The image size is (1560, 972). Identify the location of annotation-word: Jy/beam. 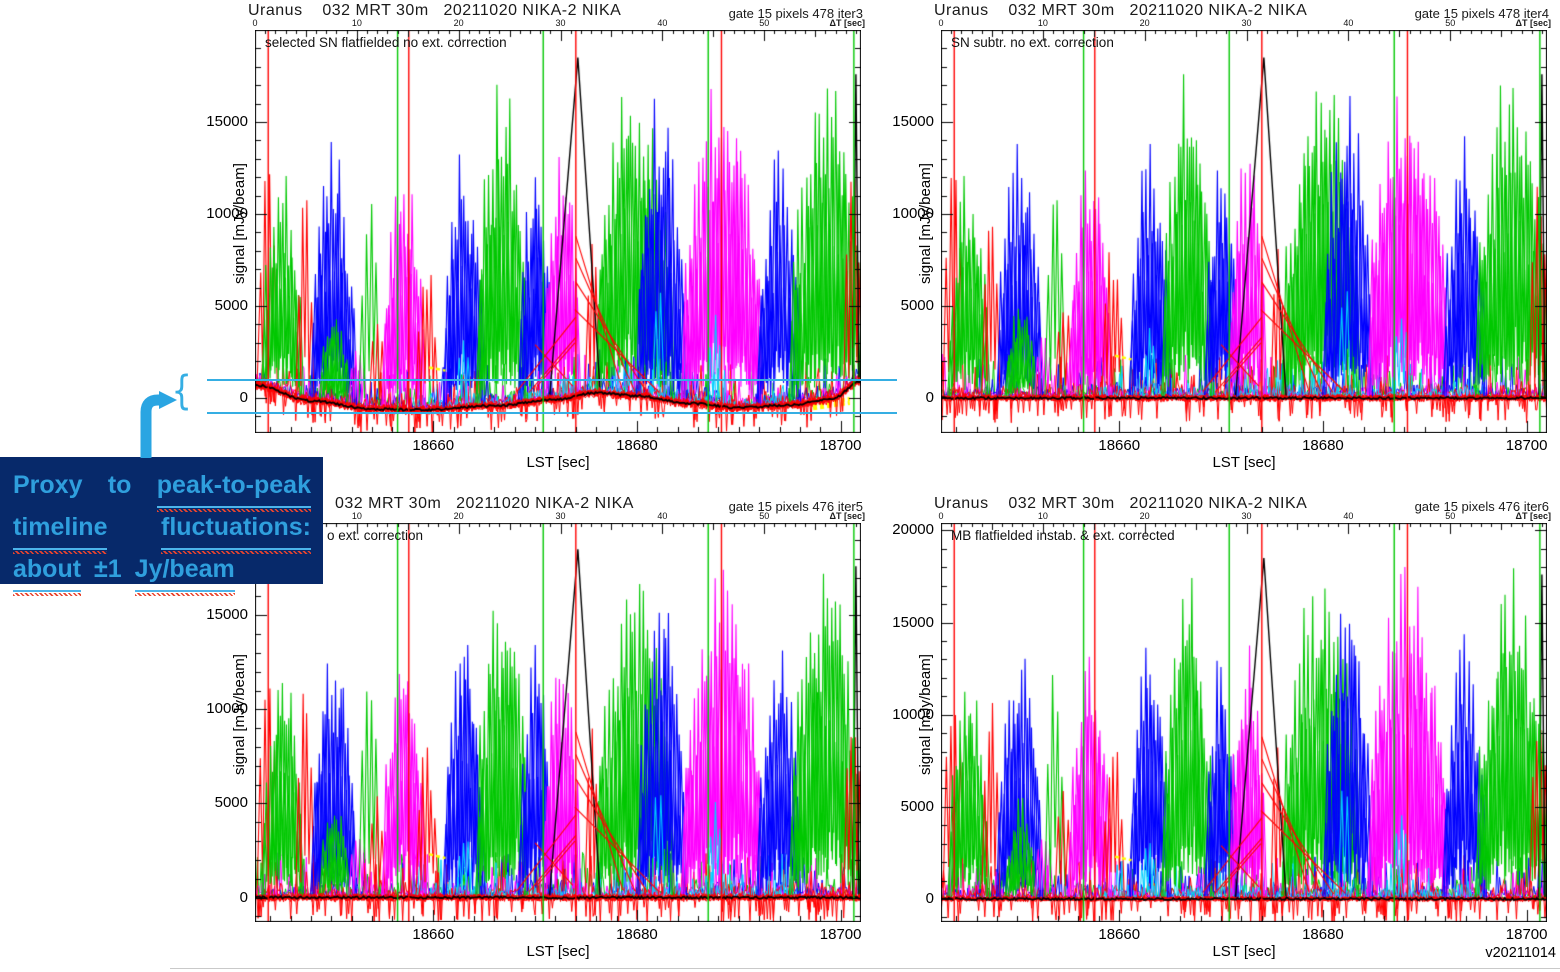
(184, 573).